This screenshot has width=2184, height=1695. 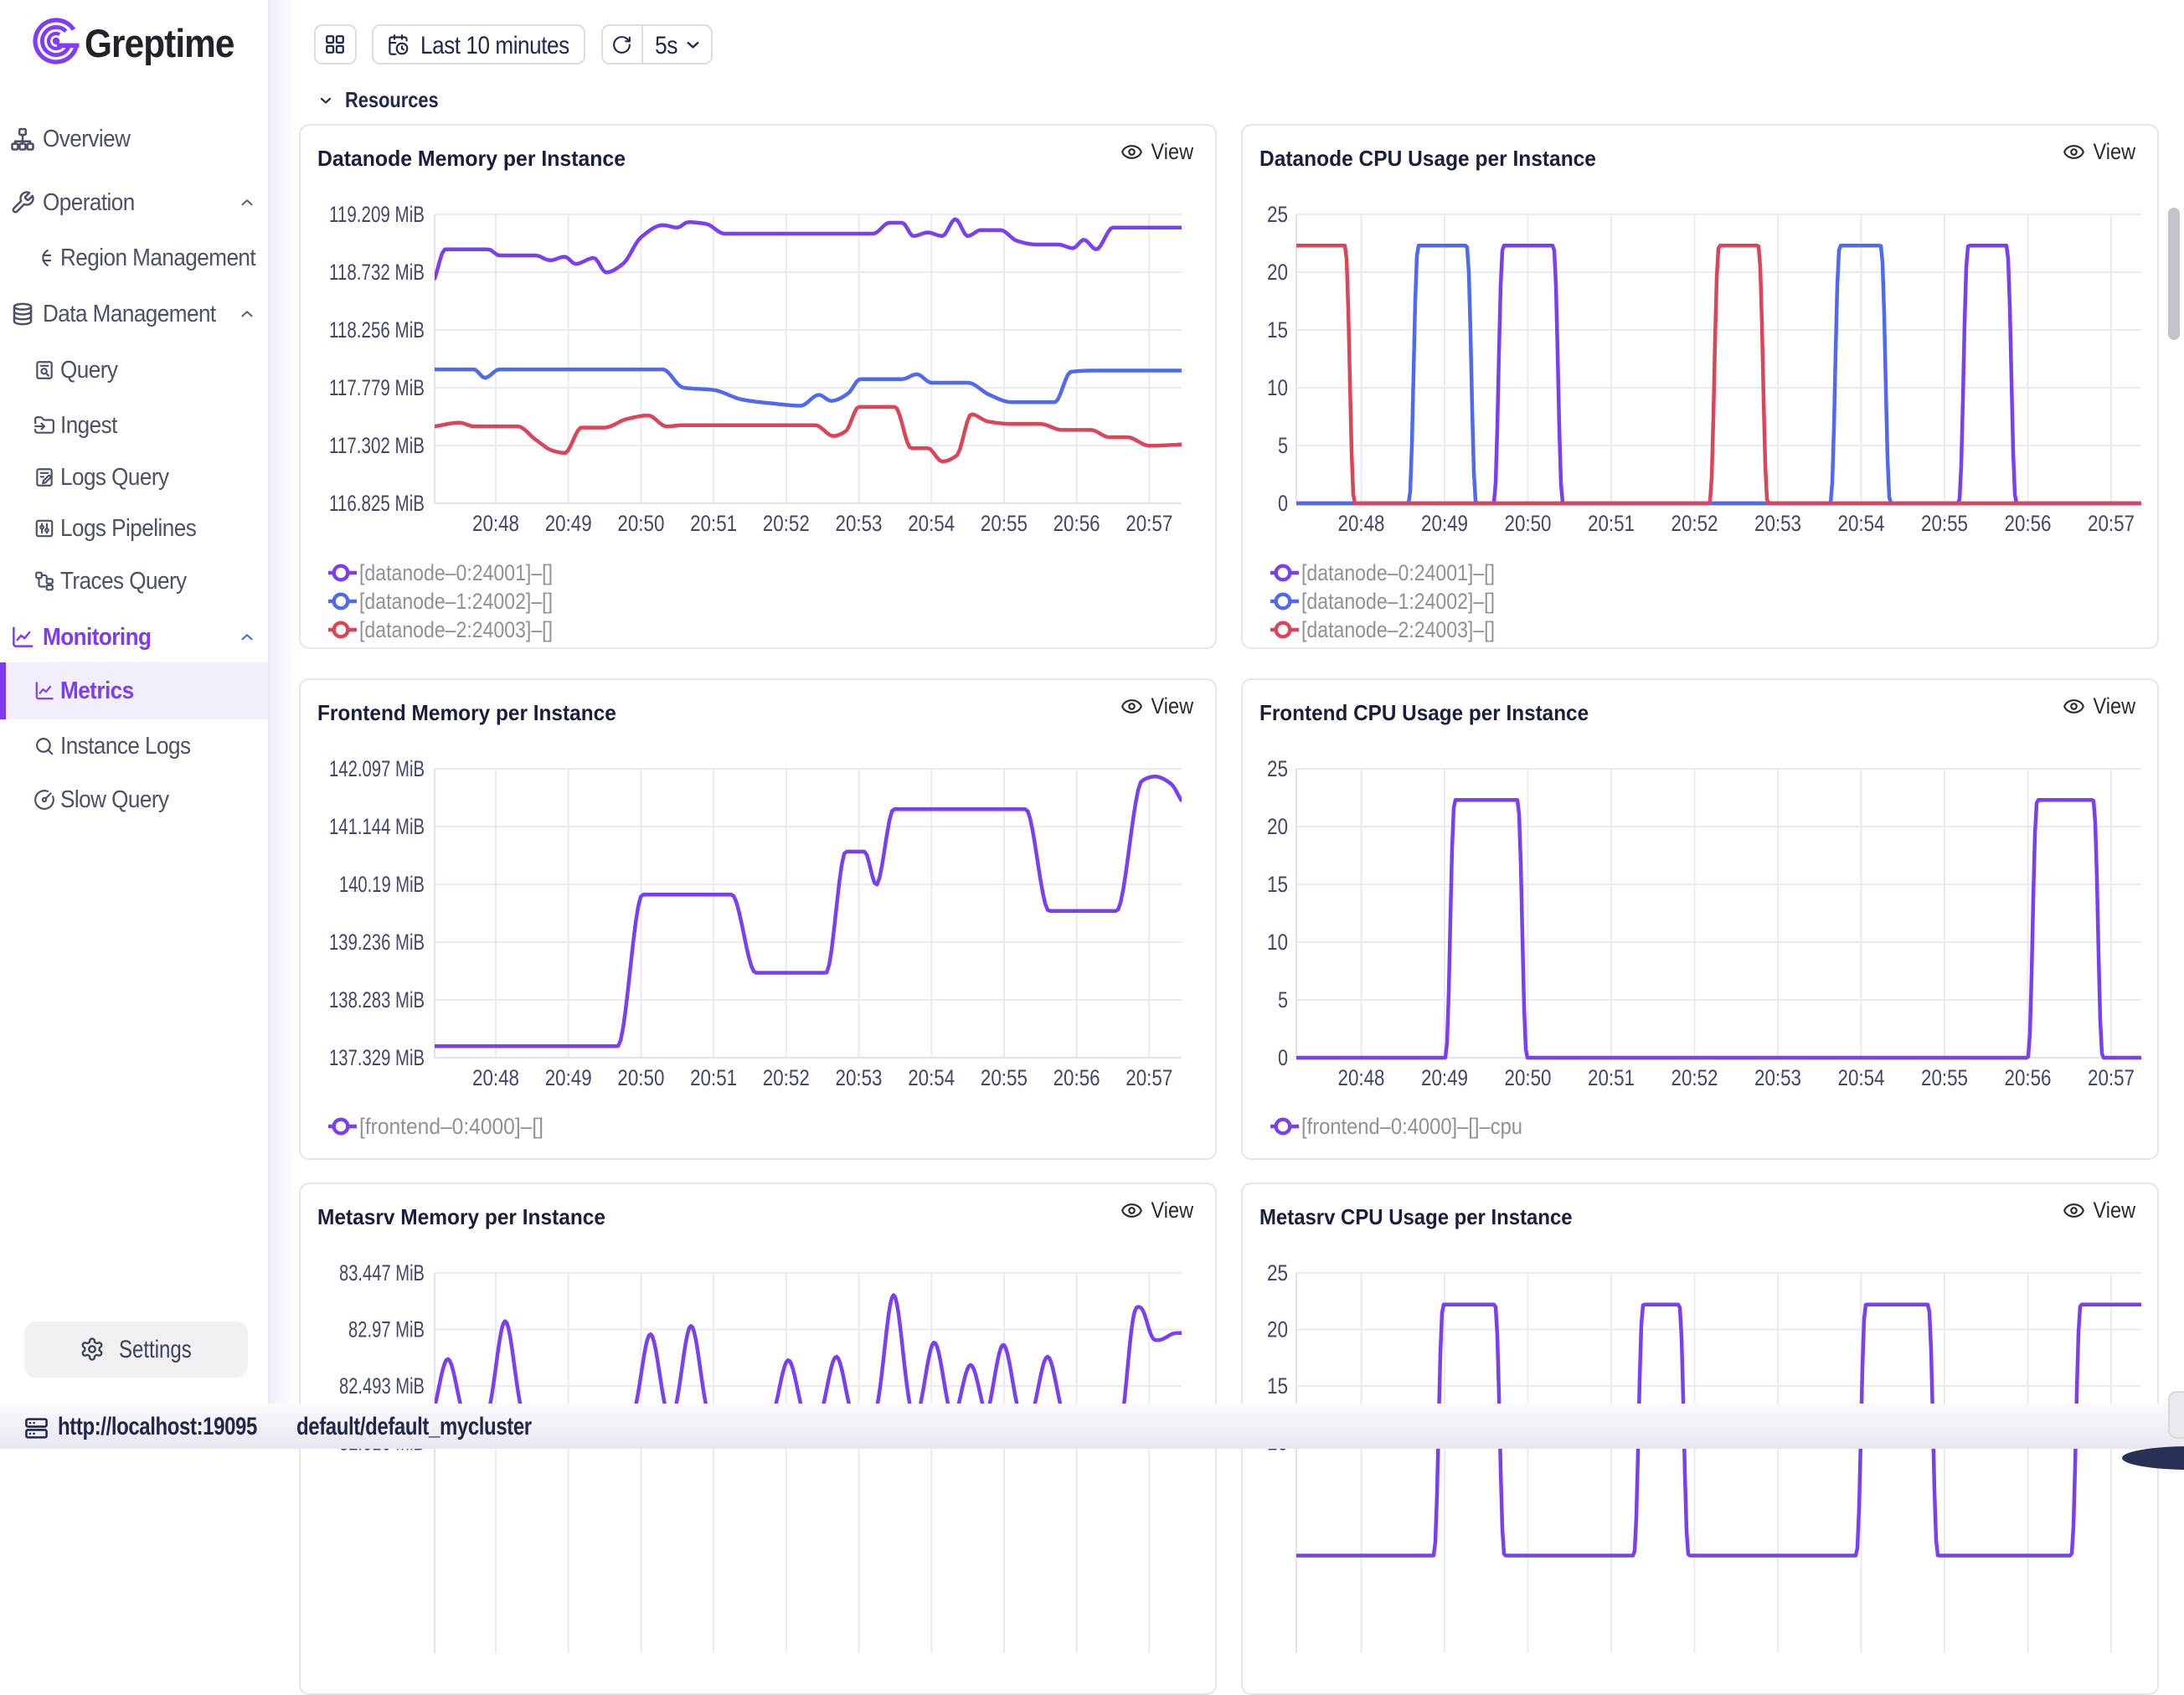 What do you see at coordinates (382, 885) in the screenshot?
I see `svg-text: 140.19 MiB` at bounding box center [382, 885].